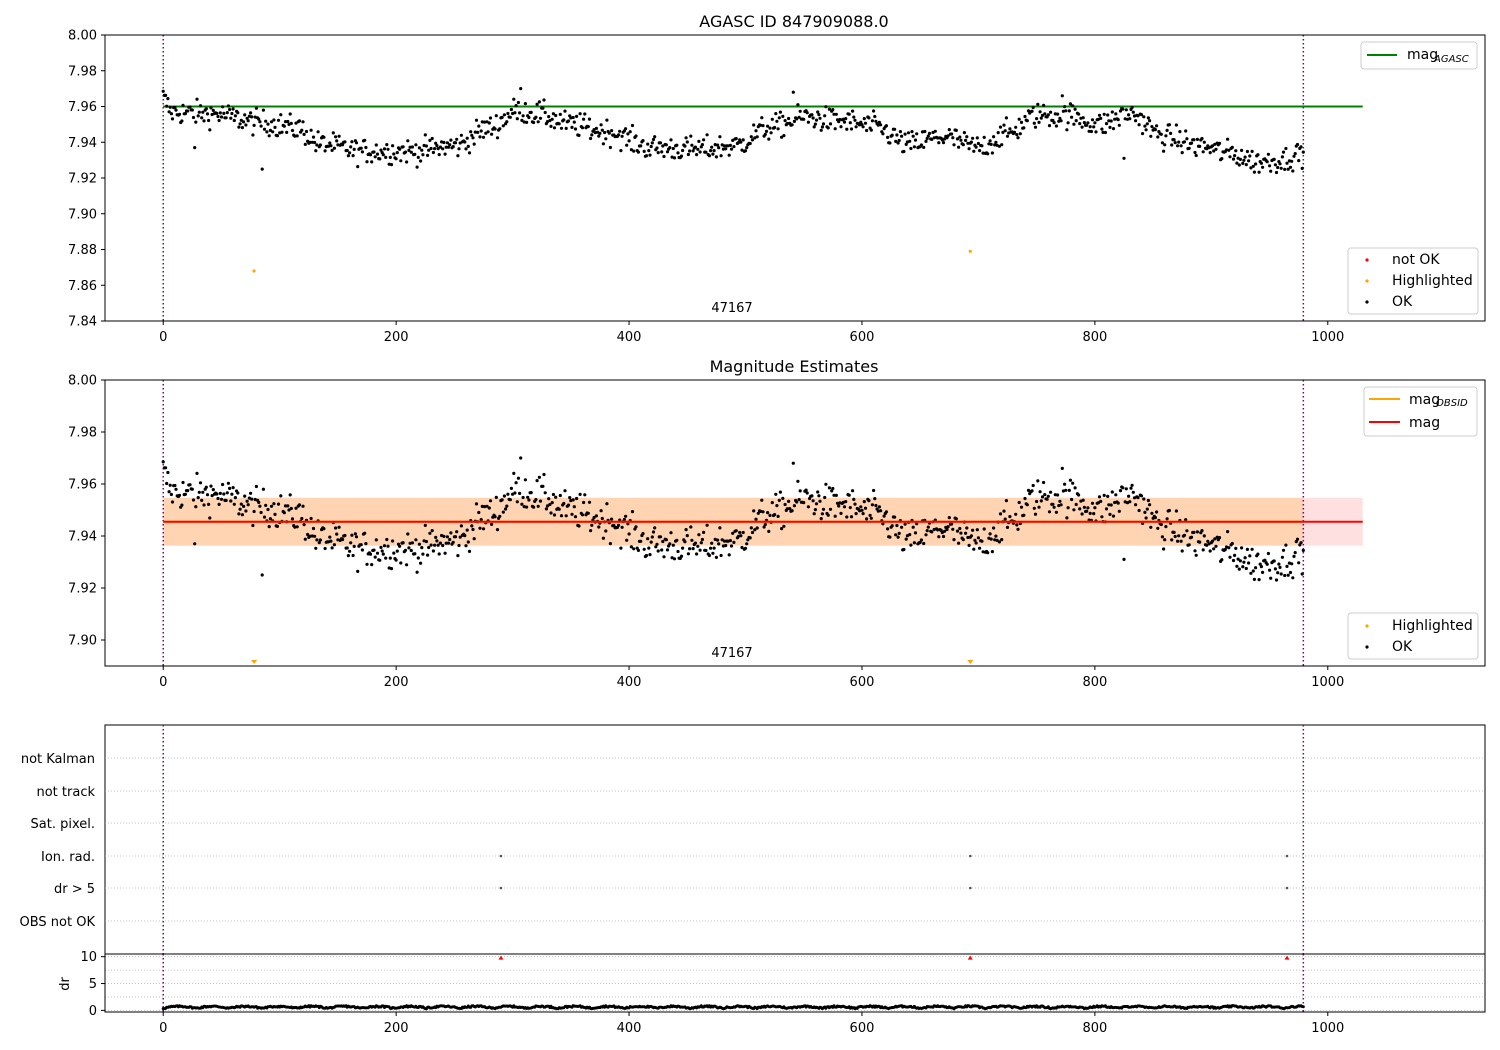  What do you see at coordinates (794, 366) in the screenshot?
I see `mag-estimates-panel-title: Magnitude Estimates` at bounding box center [794, 366].